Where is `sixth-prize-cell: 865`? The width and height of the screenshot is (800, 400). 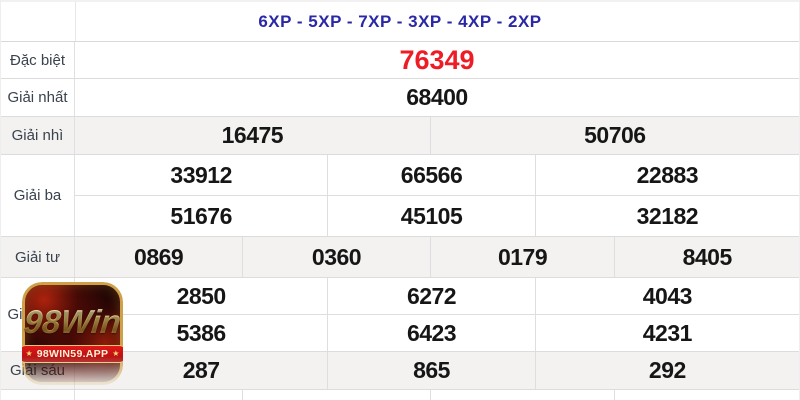
sixth-prize-cell: 865 is located at coordinates (430, 370).